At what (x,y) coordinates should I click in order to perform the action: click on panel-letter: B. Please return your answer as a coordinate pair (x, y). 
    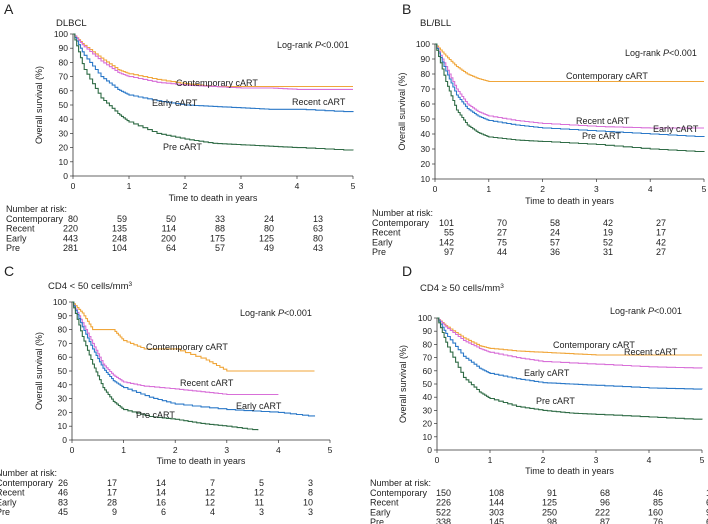
    Looking at the image, I should click on (406, 9).